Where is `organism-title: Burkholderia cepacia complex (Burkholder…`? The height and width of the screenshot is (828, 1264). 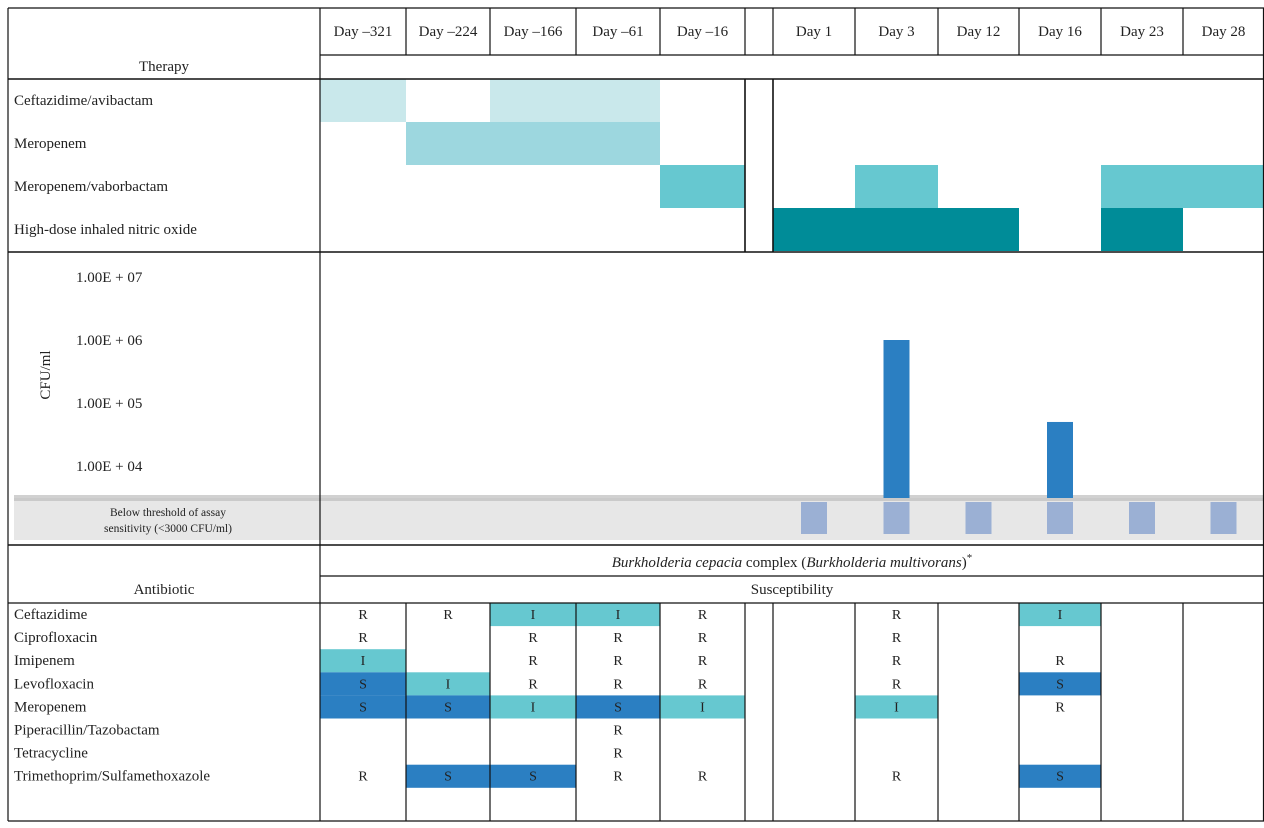 organism-title: Burkholderia cepacia complex (Burkholder… is located at coordinates (792, 561).